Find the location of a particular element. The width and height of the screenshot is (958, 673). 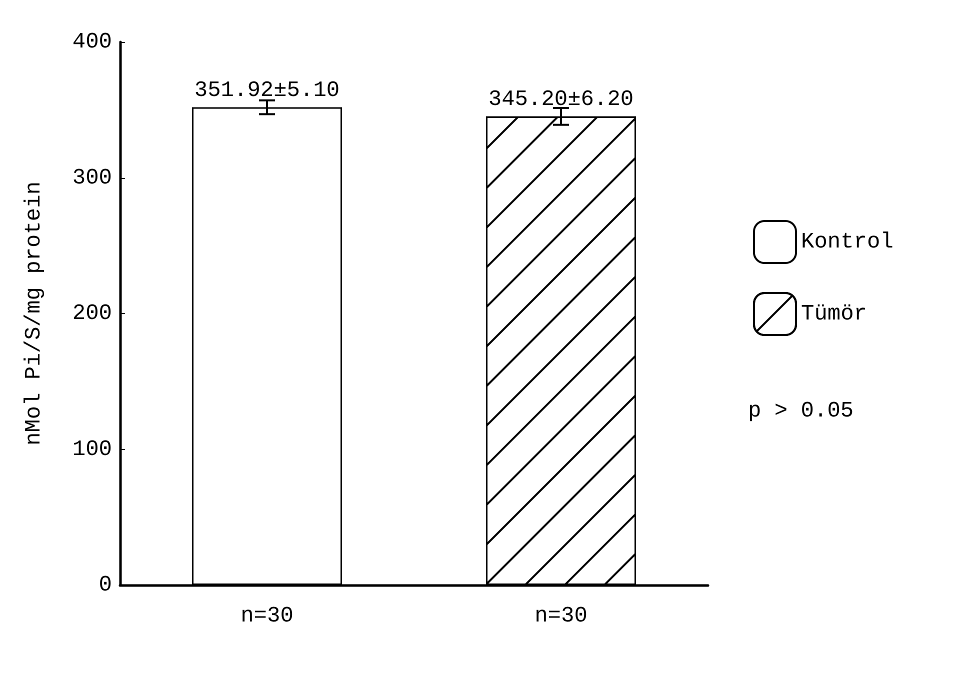

y-tick-label: 200 is located at coordinates (92, 313).